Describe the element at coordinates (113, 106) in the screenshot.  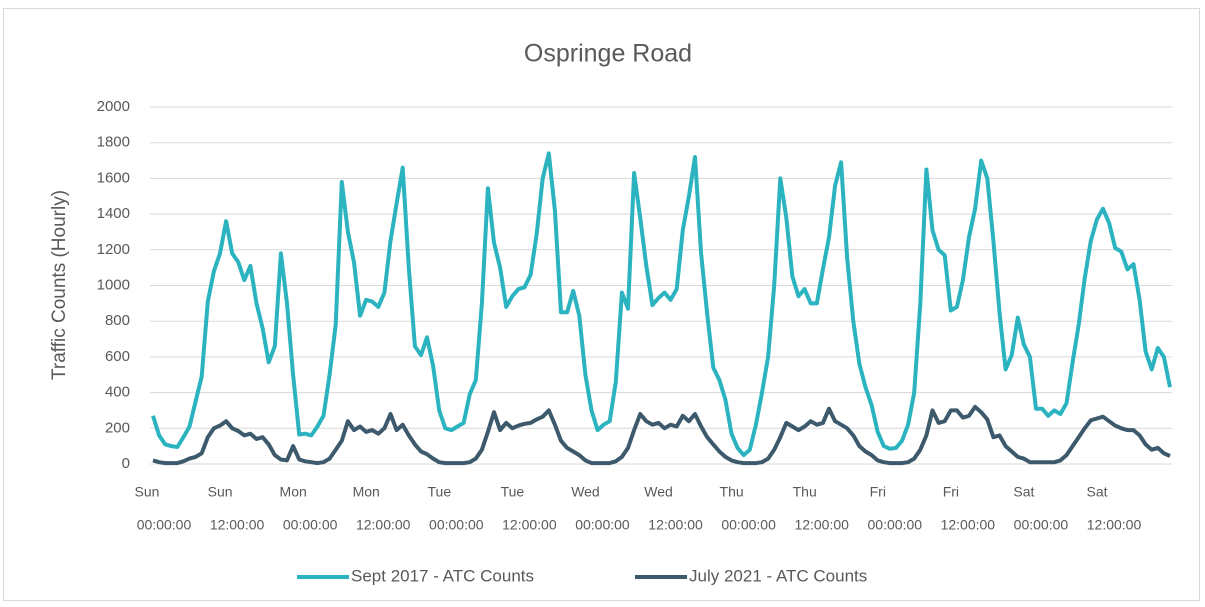
I see `y-tick-label: 2000` at that location.